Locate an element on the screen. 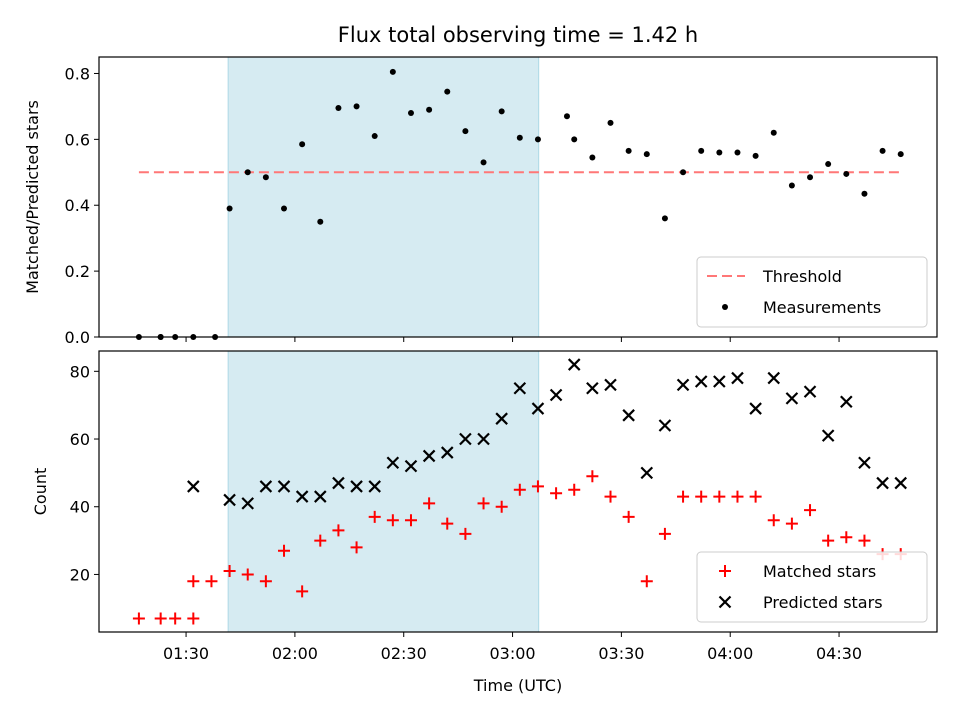 This screenshot has height=720, width=960. y-tick-label: 60 is located at coordinates (80, 439).